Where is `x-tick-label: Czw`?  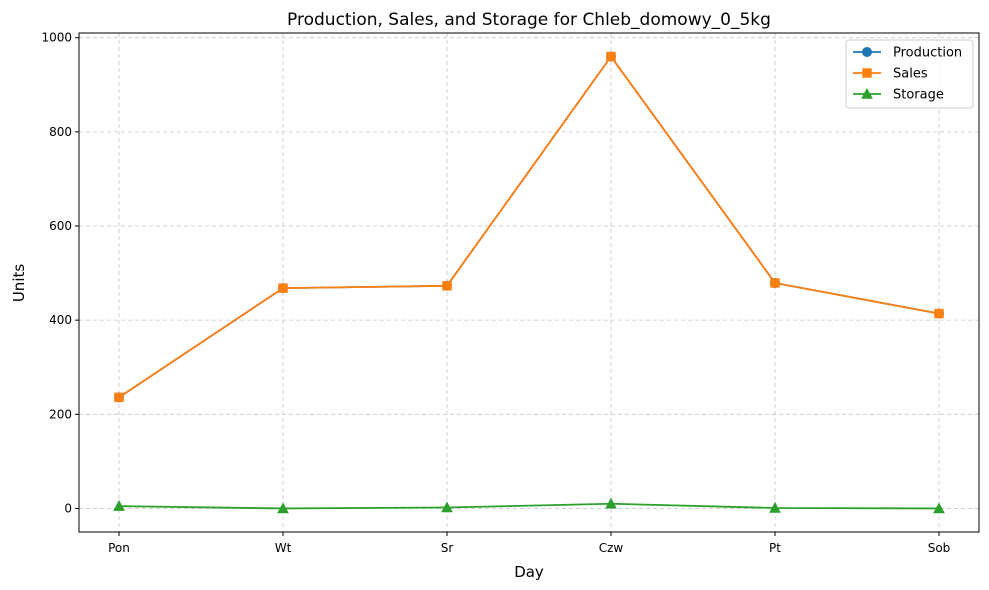
x-tick-label: Czw is located at coordinates (611, 548).